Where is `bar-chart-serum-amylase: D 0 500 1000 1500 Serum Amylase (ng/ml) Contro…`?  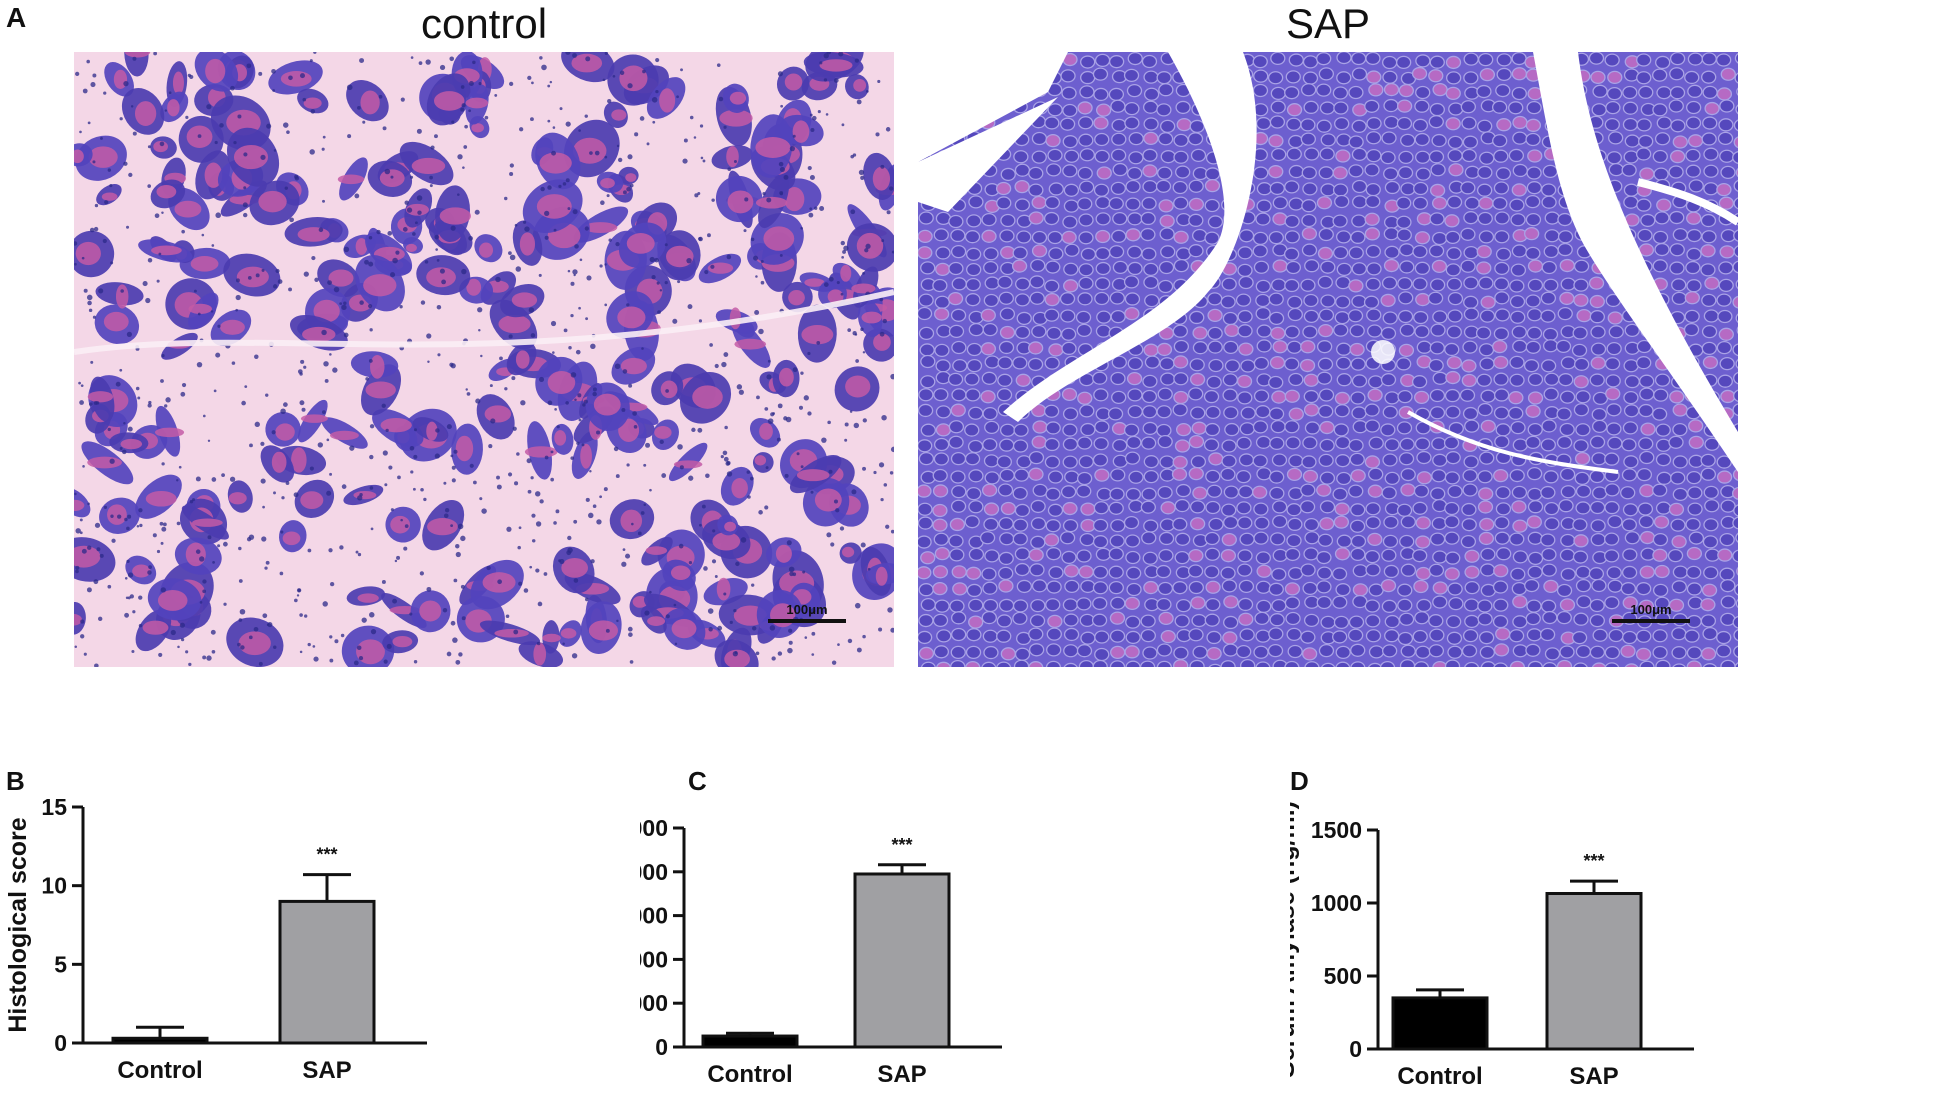
bar-chart-serum-amylase: D 0 500 1000 1500 Serum Amylase (ng/ml) Contro… is located at coordinates (1492, 928).